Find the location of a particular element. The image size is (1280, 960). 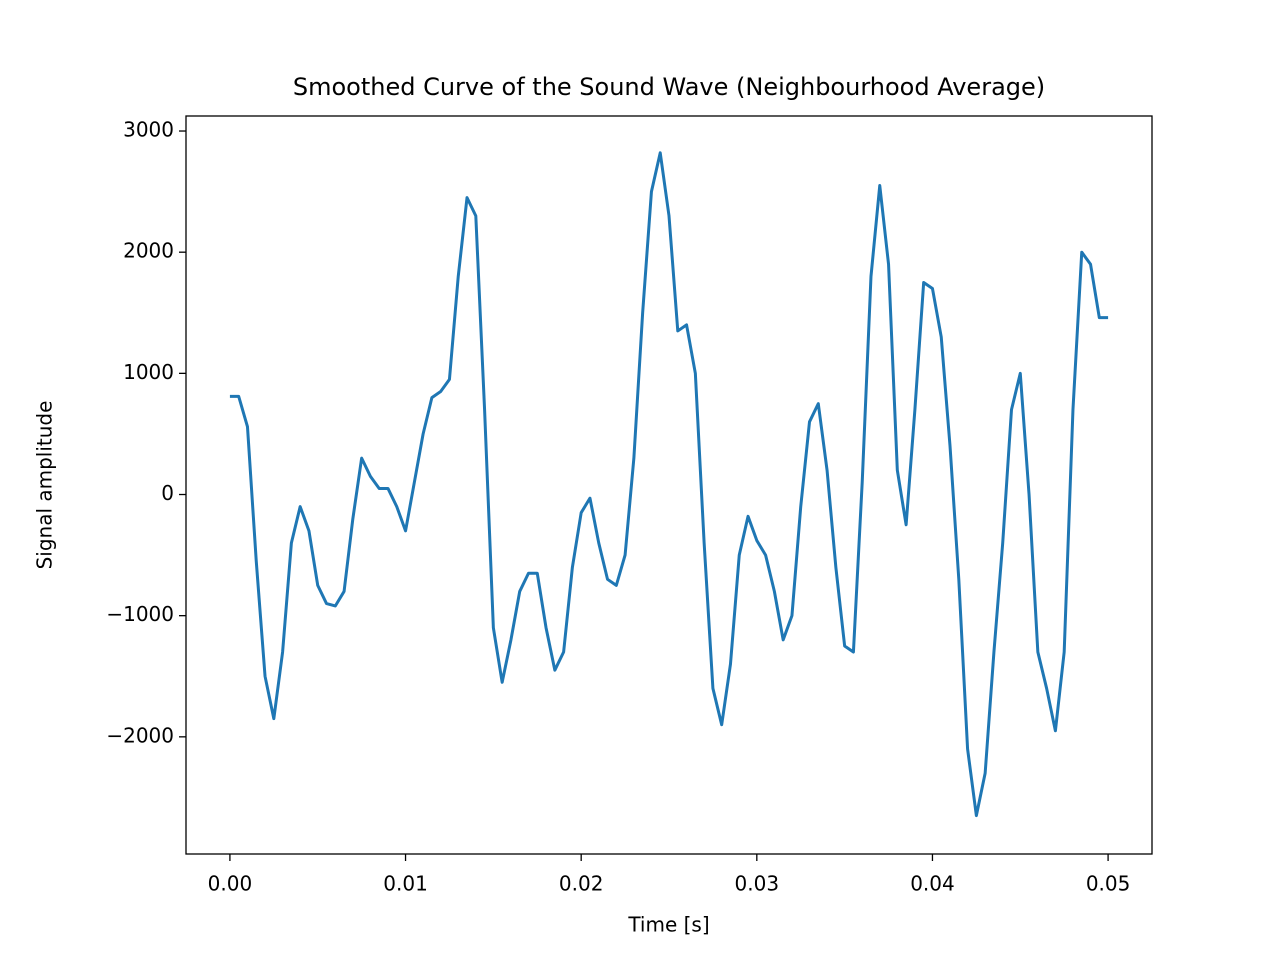

y-axis-label: Signal amplitude is located at coordinates (45, 485).